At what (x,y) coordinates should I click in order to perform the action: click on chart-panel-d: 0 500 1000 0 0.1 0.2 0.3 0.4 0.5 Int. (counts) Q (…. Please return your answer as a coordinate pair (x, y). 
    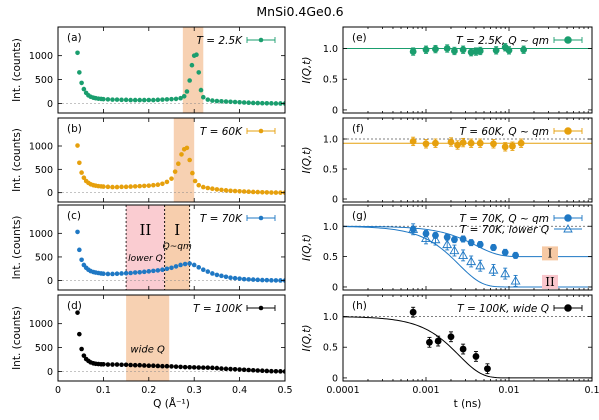
    Looking at the image, I should click on (152, 352).